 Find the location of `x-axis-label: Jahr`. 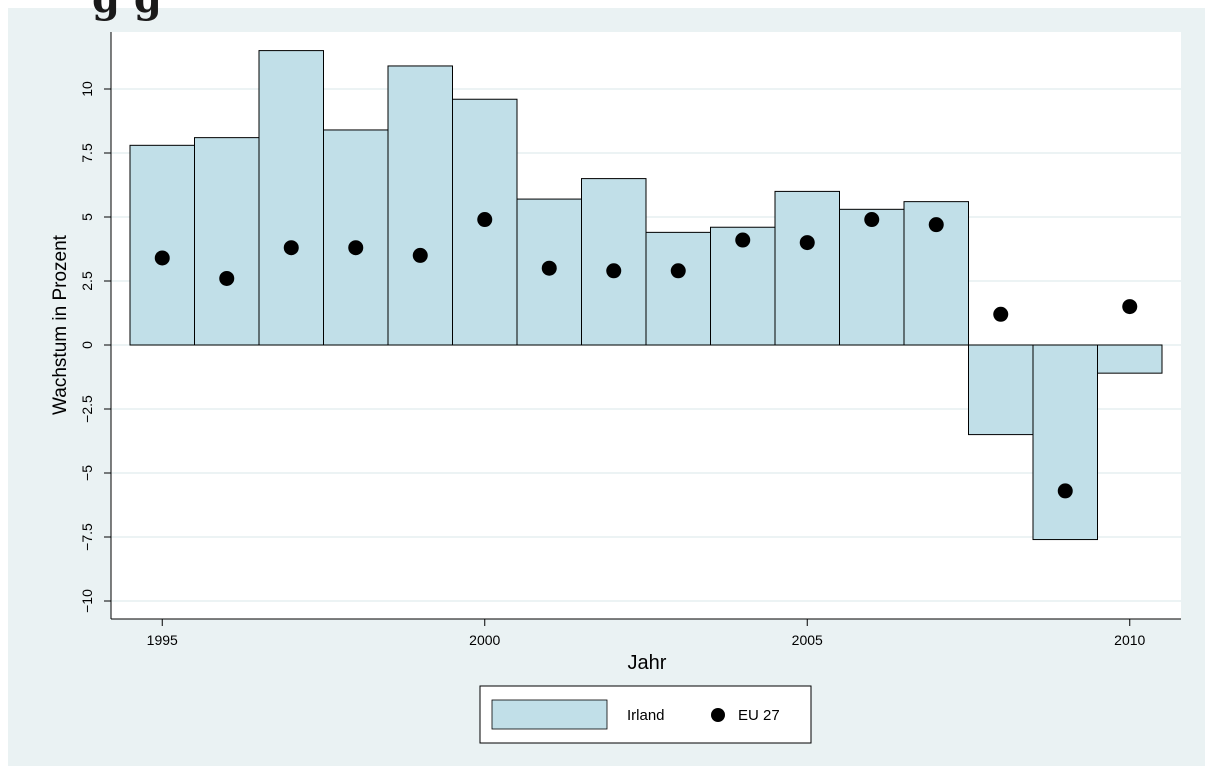

x-axis-label: Jahr is located at coordinates (647, 663).